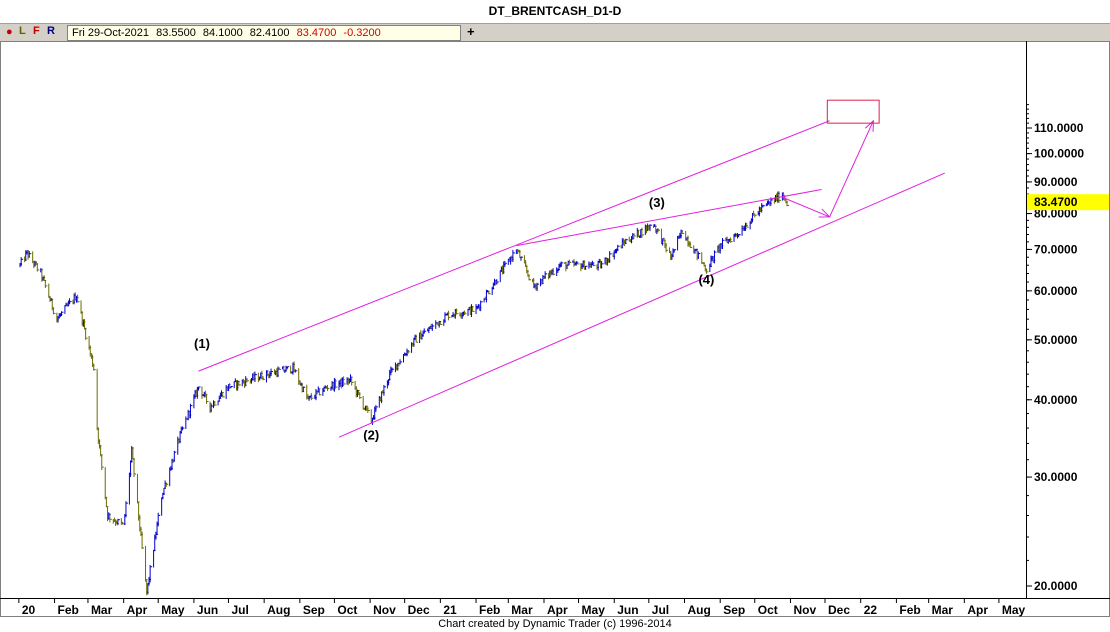 The height and width of the screenshot is (632, 1110). What do you see at coordinates (222, 33) in the screenshot?
I see `ohlc-high: 84.1000` at bounding box center [222, 33].